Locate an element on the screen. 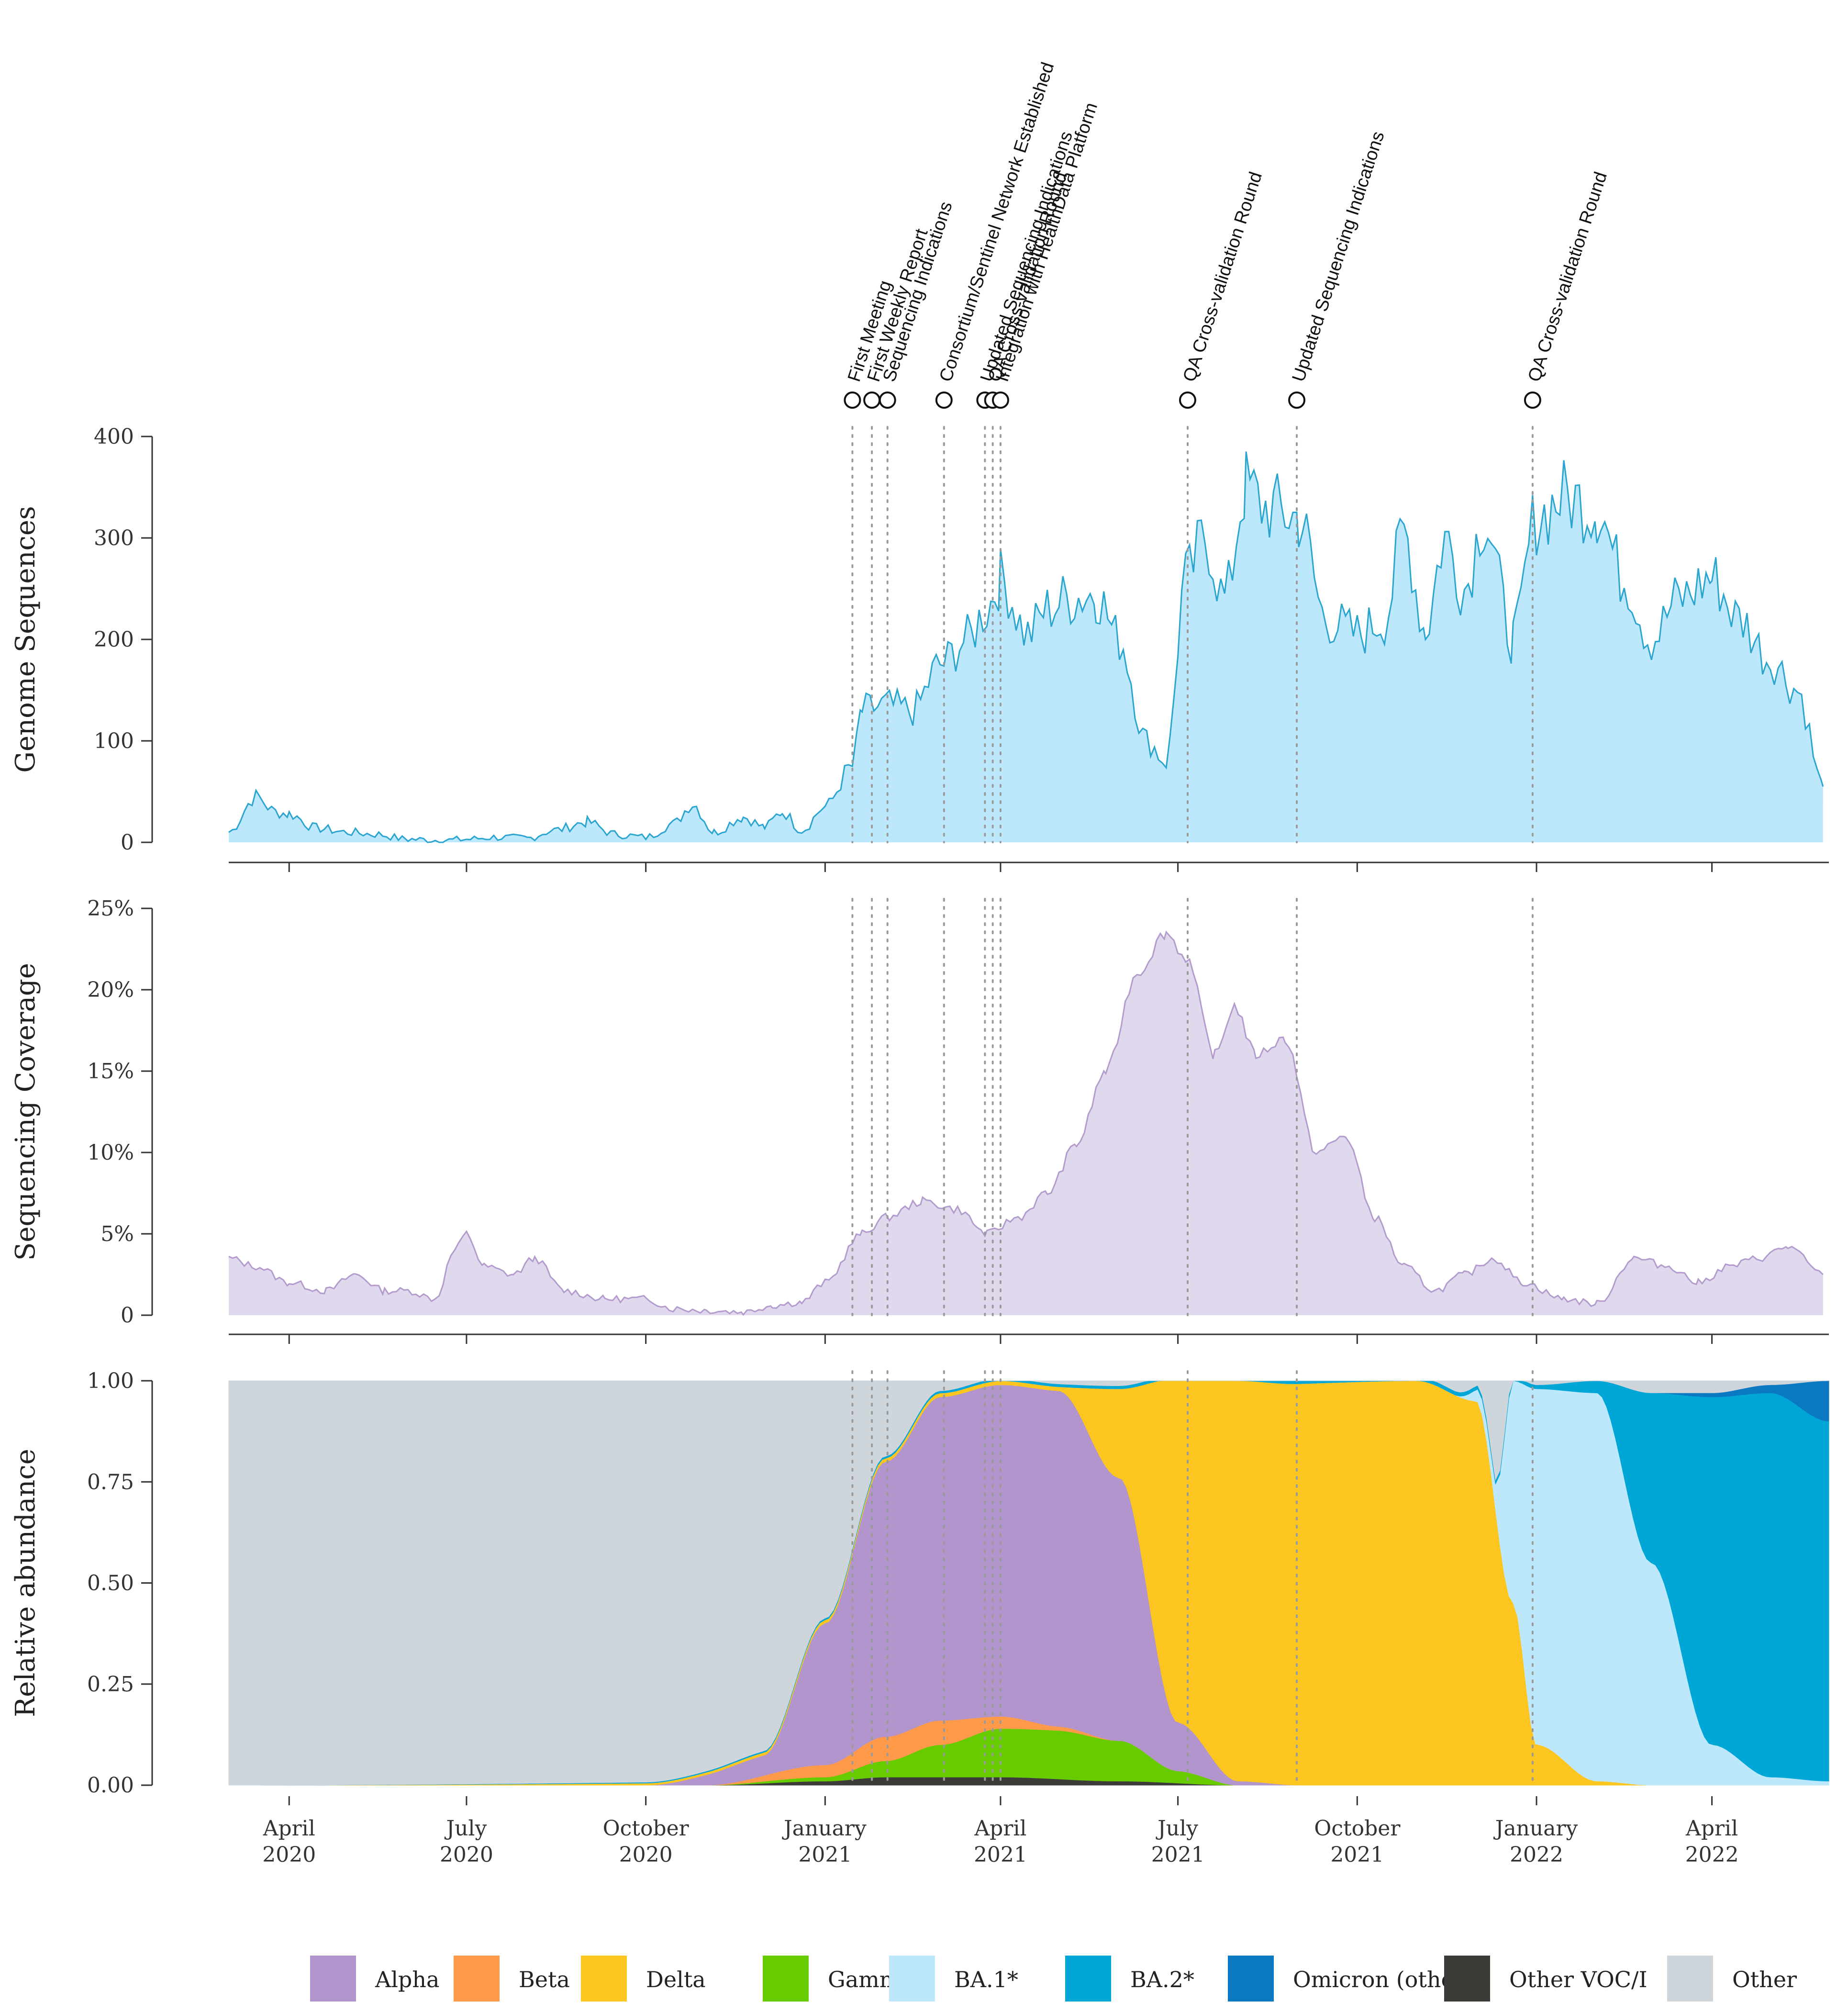  genome-sequences-y-tick-label: 100 is located at coordinates (114, 741).